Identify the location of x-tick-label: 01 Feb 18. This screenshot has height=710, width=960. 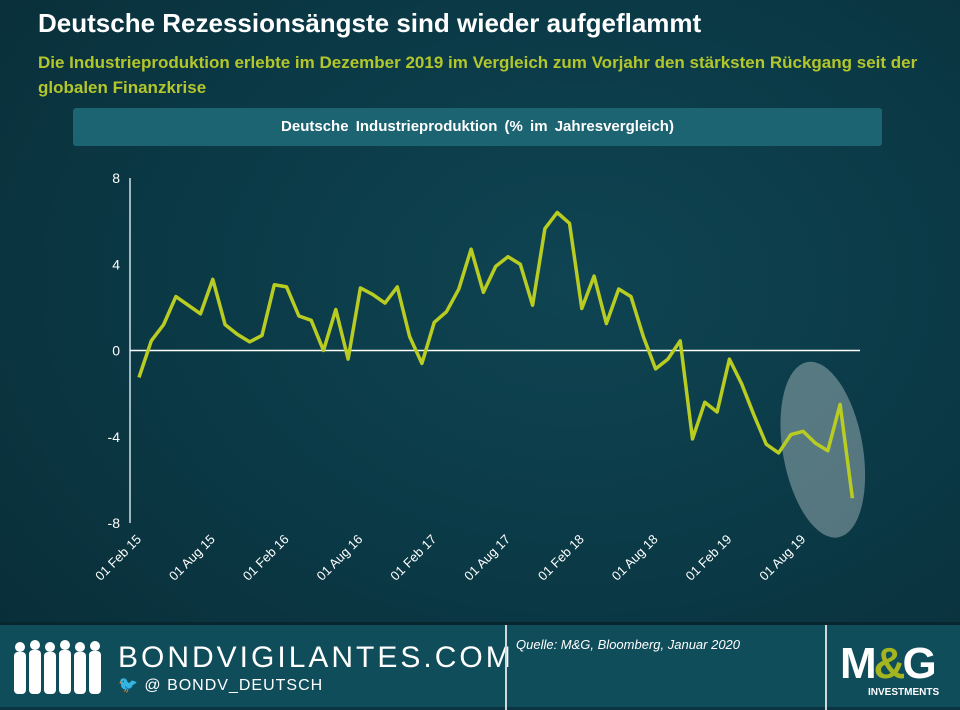
(561, 558).